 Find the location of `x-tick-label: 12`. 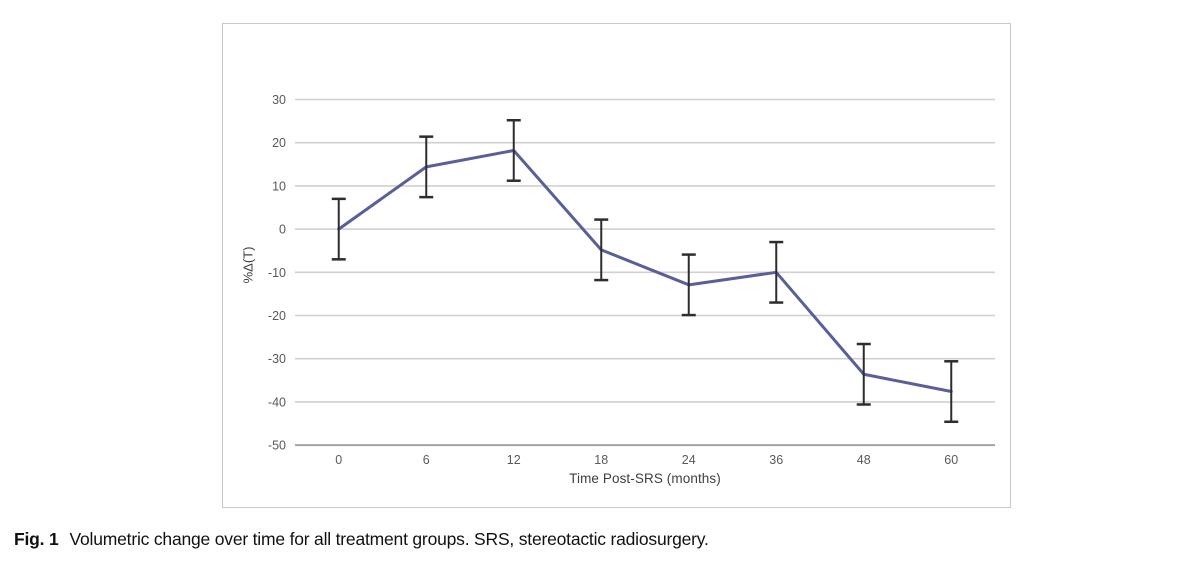

x-tick-label: 12 is located at coordinates (514, 460).